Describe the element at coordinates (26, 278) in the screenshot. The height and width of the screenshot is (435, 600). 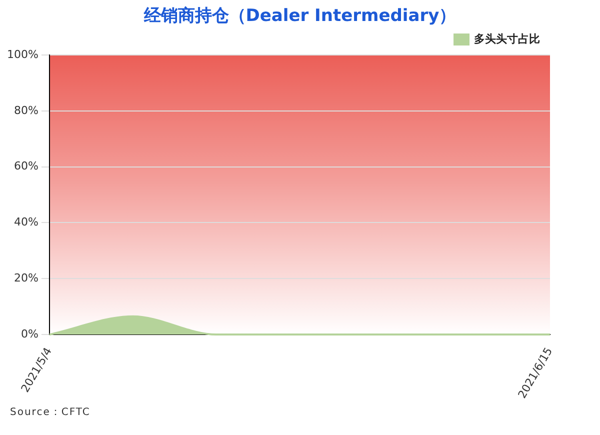
I see `y-tick-label: 20%` at that location.